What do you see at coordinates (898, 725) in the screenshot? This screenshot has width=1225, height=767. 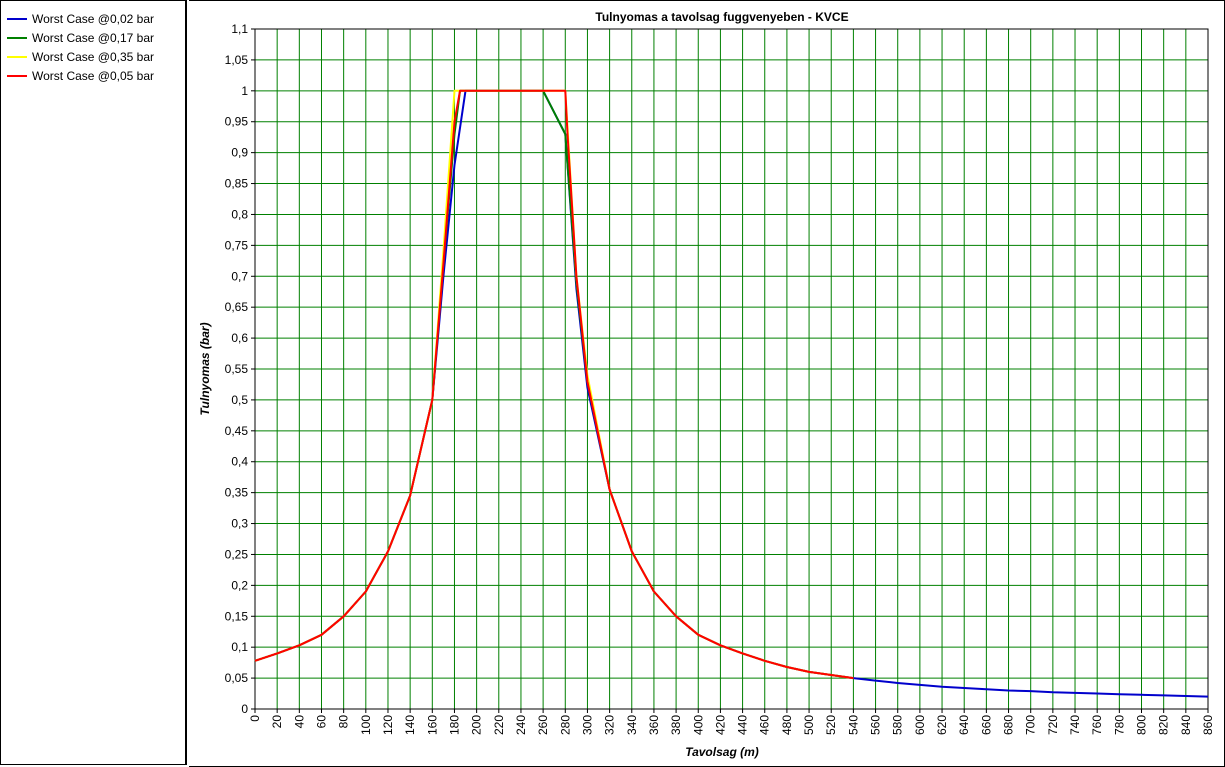 I see `x-tick-label: 580` at bounding box center [898, 725].